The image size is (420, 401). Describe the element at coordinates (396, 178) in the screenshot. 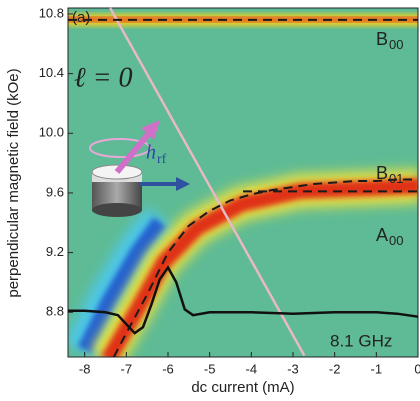

I see `annotation-subscript: 01` at that location.